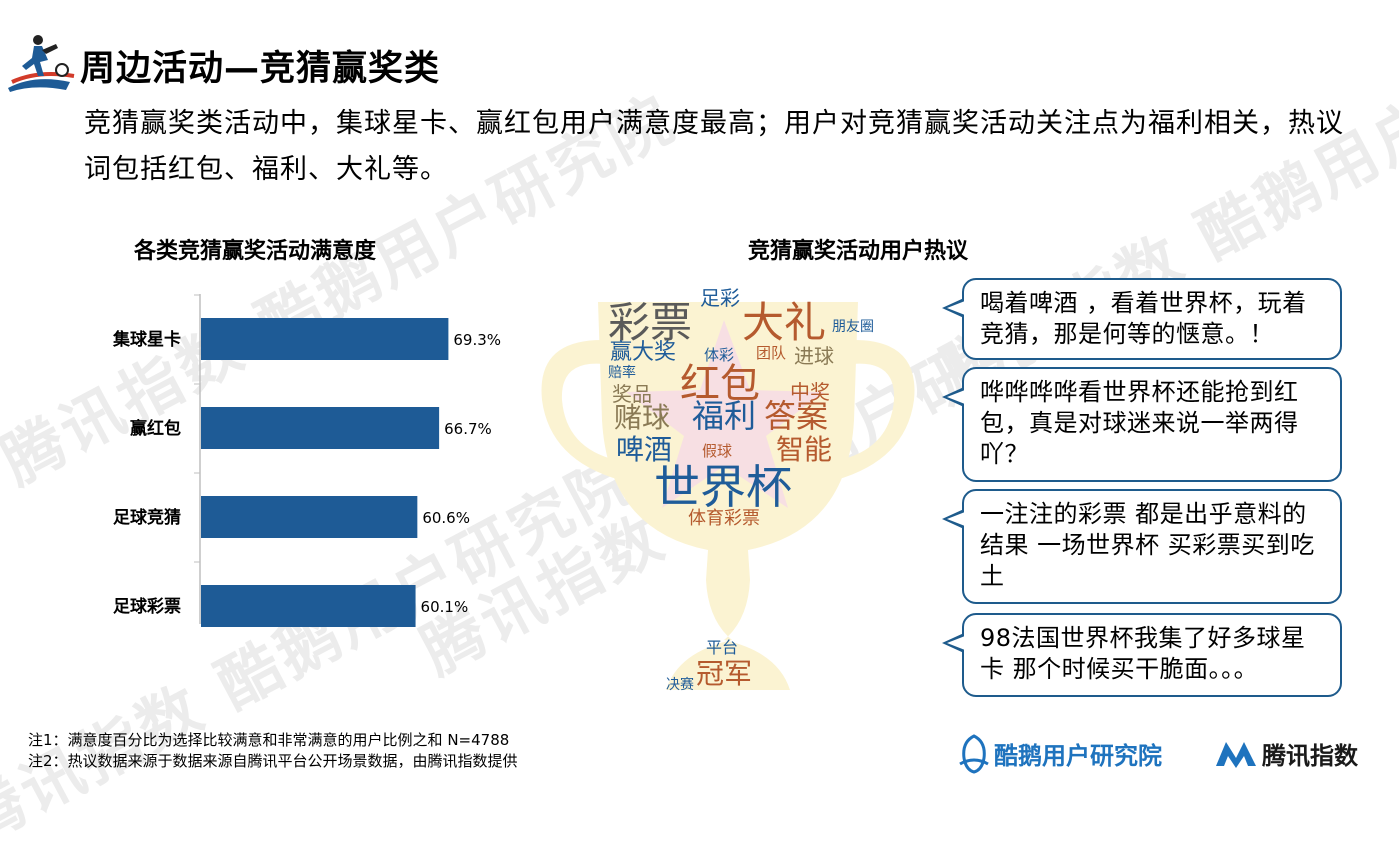 This screenshot has width=1399, height=861. Describe the element at coordinates (622, 373) in the screenshot. I see `cloud-word: 赔率` at that location.